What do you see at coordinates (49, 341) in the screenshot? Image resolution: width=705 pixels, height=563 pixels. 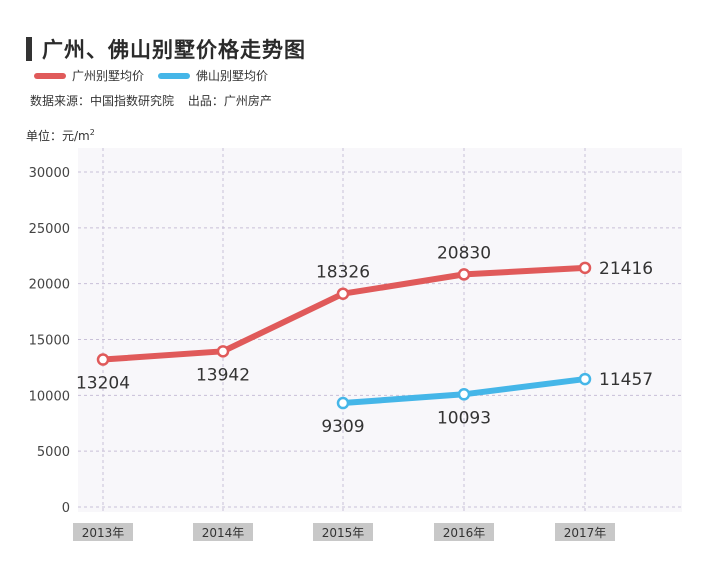 I see `y-tick-label: 15000` at bounding box center [49, 341].